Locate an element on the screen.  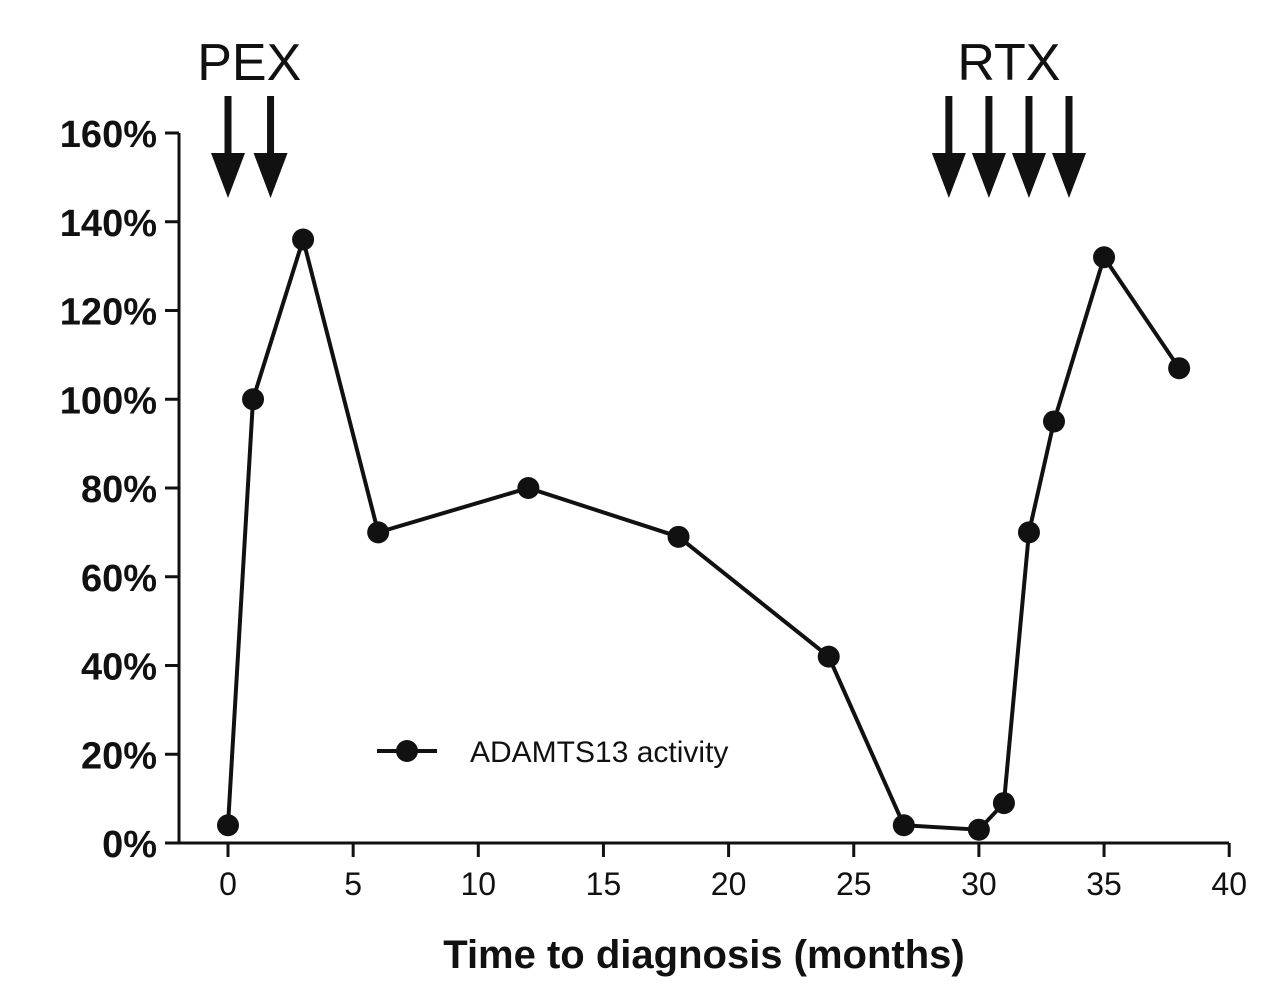
x-axis-label: Time to diagnosis (months) is located at coordinates (704, 955).